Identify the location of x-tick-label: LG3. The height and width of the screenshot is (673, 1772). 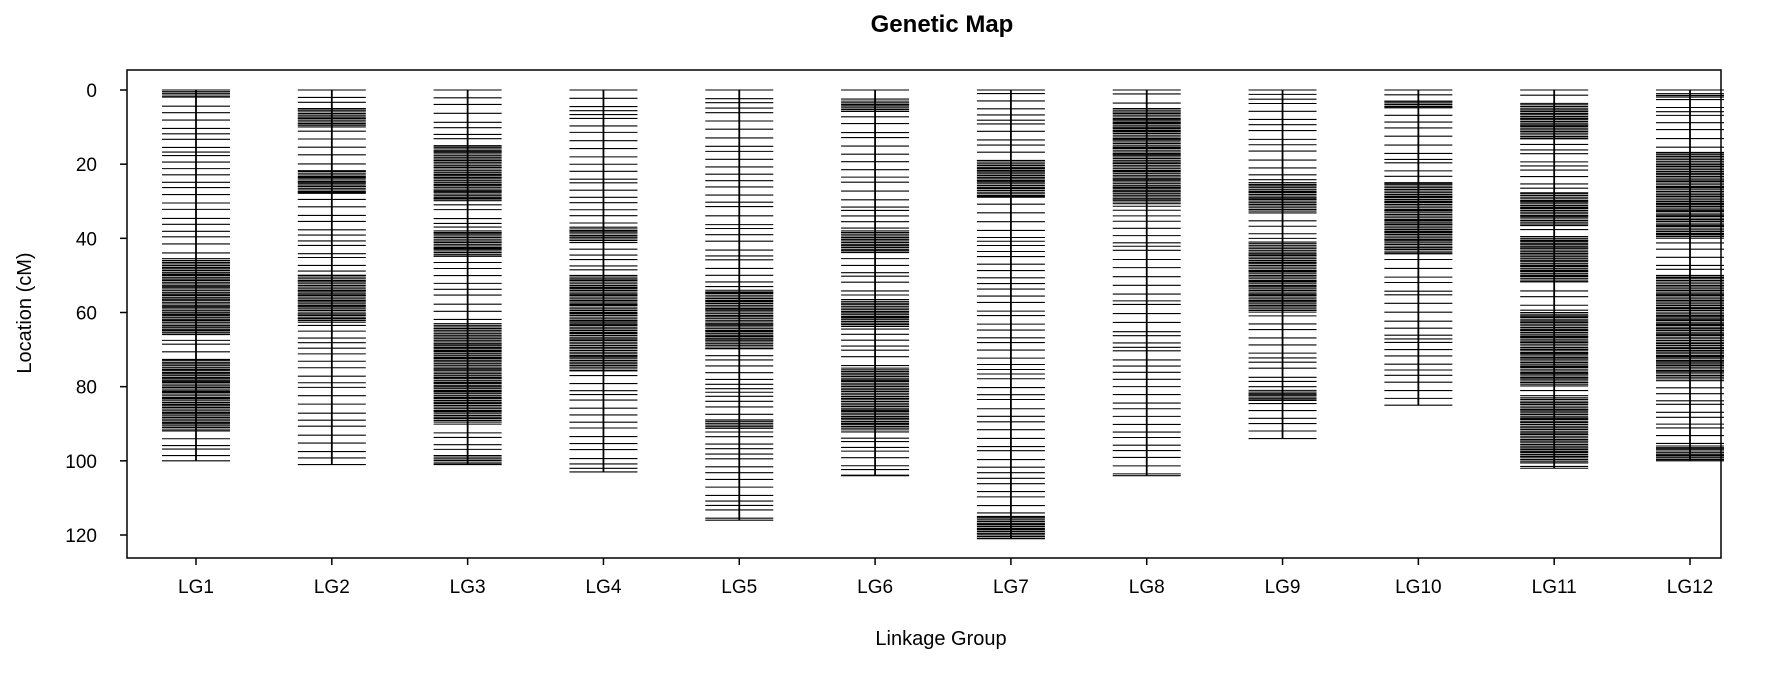
(468, 587).